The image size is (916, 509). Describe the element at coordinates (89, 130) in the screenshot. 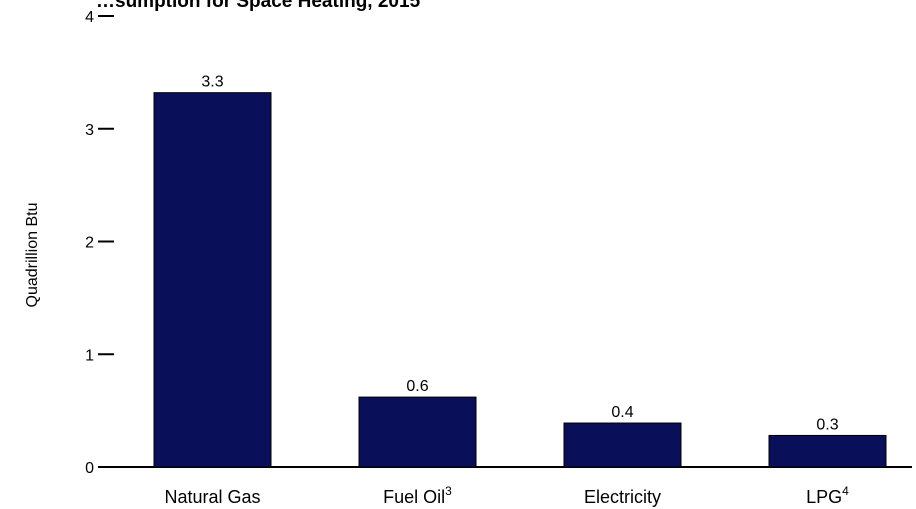

I see `y-tick-label: 3` at that location.